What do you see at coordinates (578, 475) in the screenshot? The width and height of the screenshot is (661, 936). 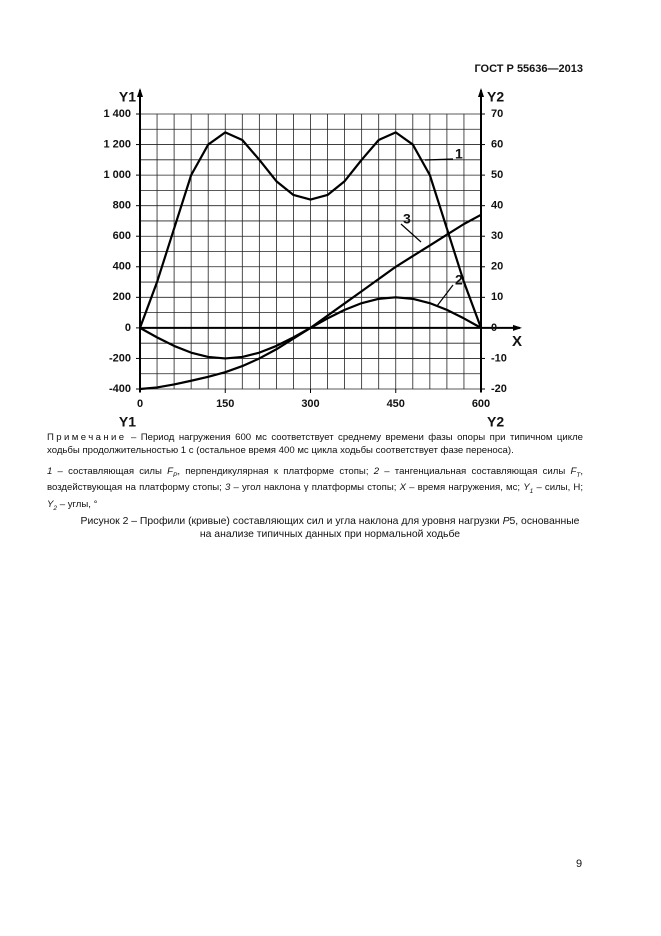 I see `subscript: T` at bounding box center [578, 475].